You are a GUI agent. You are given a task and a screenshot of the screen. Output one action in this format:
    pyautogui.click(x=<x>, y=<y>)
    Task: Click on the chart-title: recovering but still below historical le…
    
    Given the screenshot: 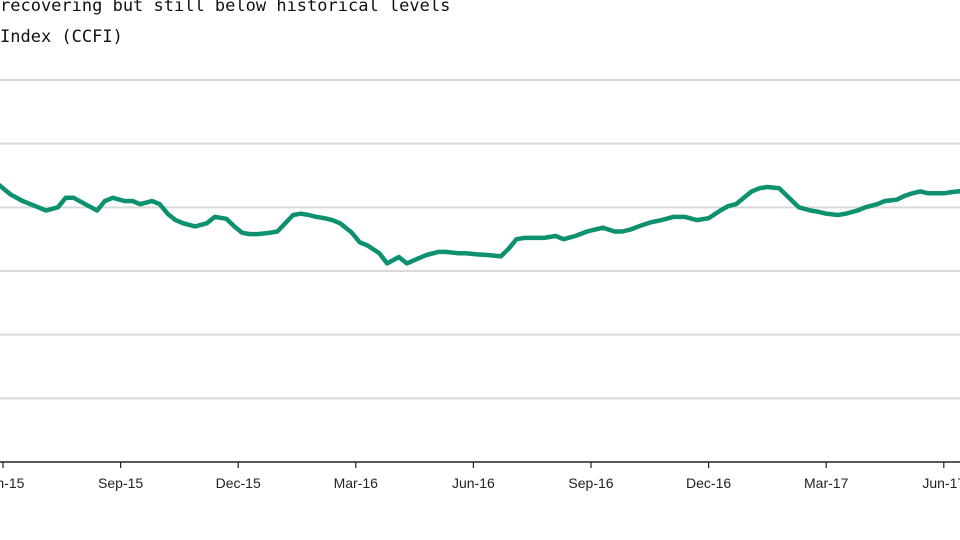 What is the action you would take?
    pyautogui.click(x=225, y=8)
    